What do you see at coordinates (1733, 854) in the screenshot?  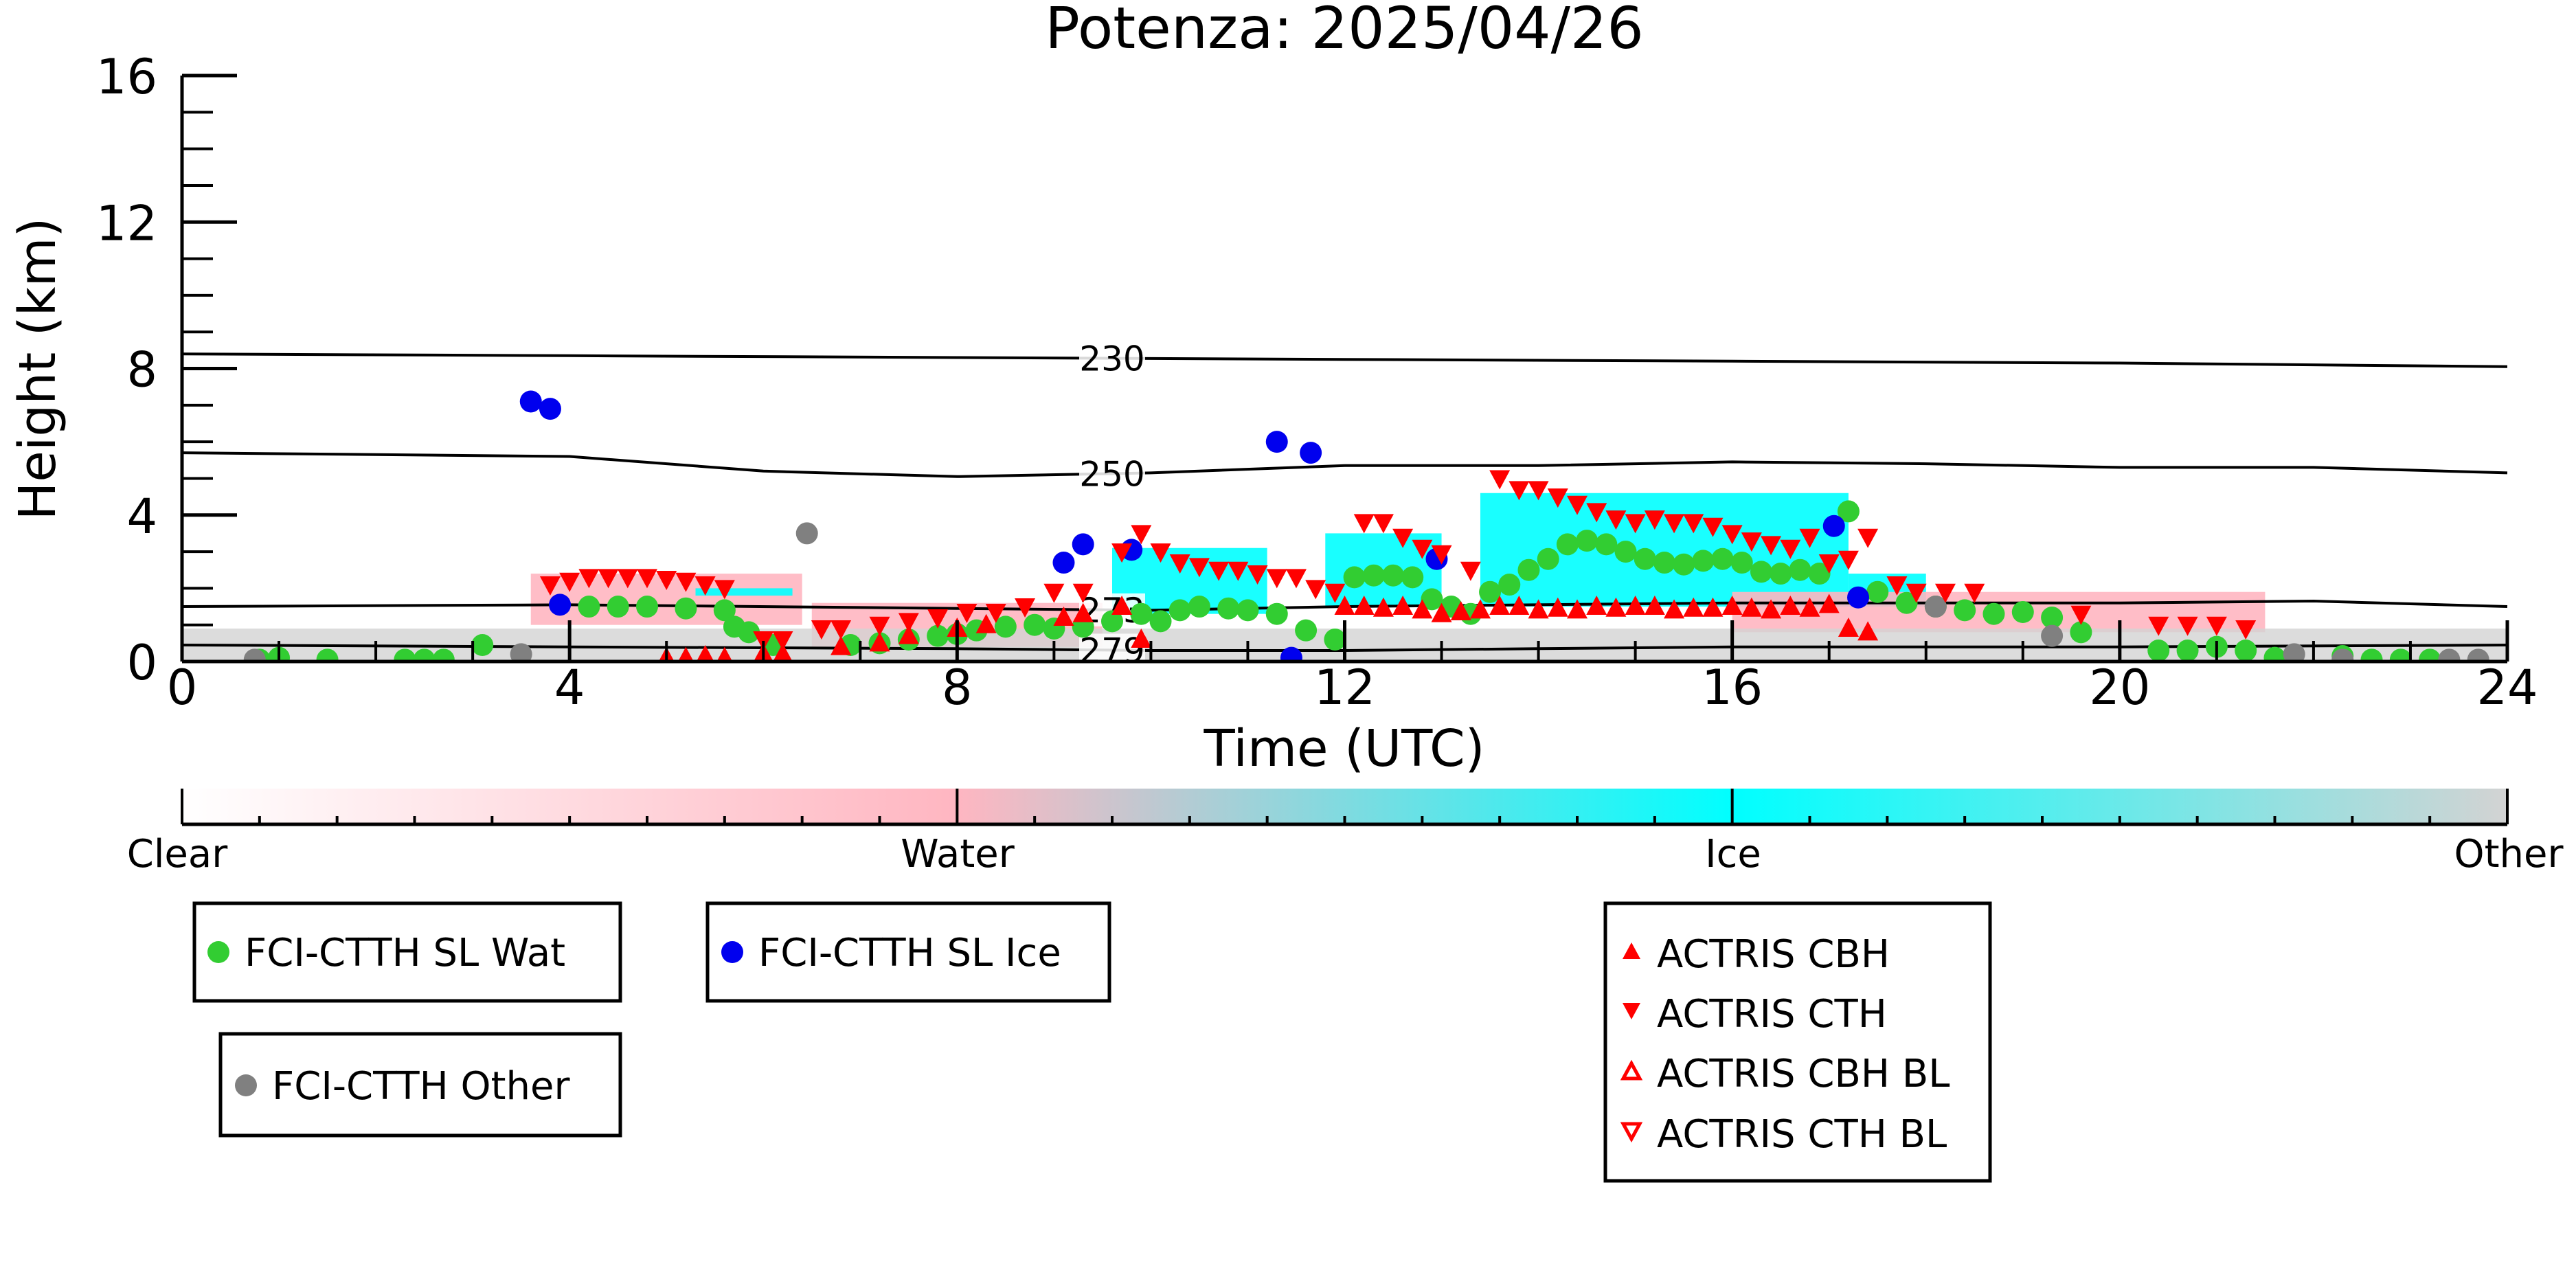 I see `colorbar-label-ice: Ice` at bounding box center [1733, 854].